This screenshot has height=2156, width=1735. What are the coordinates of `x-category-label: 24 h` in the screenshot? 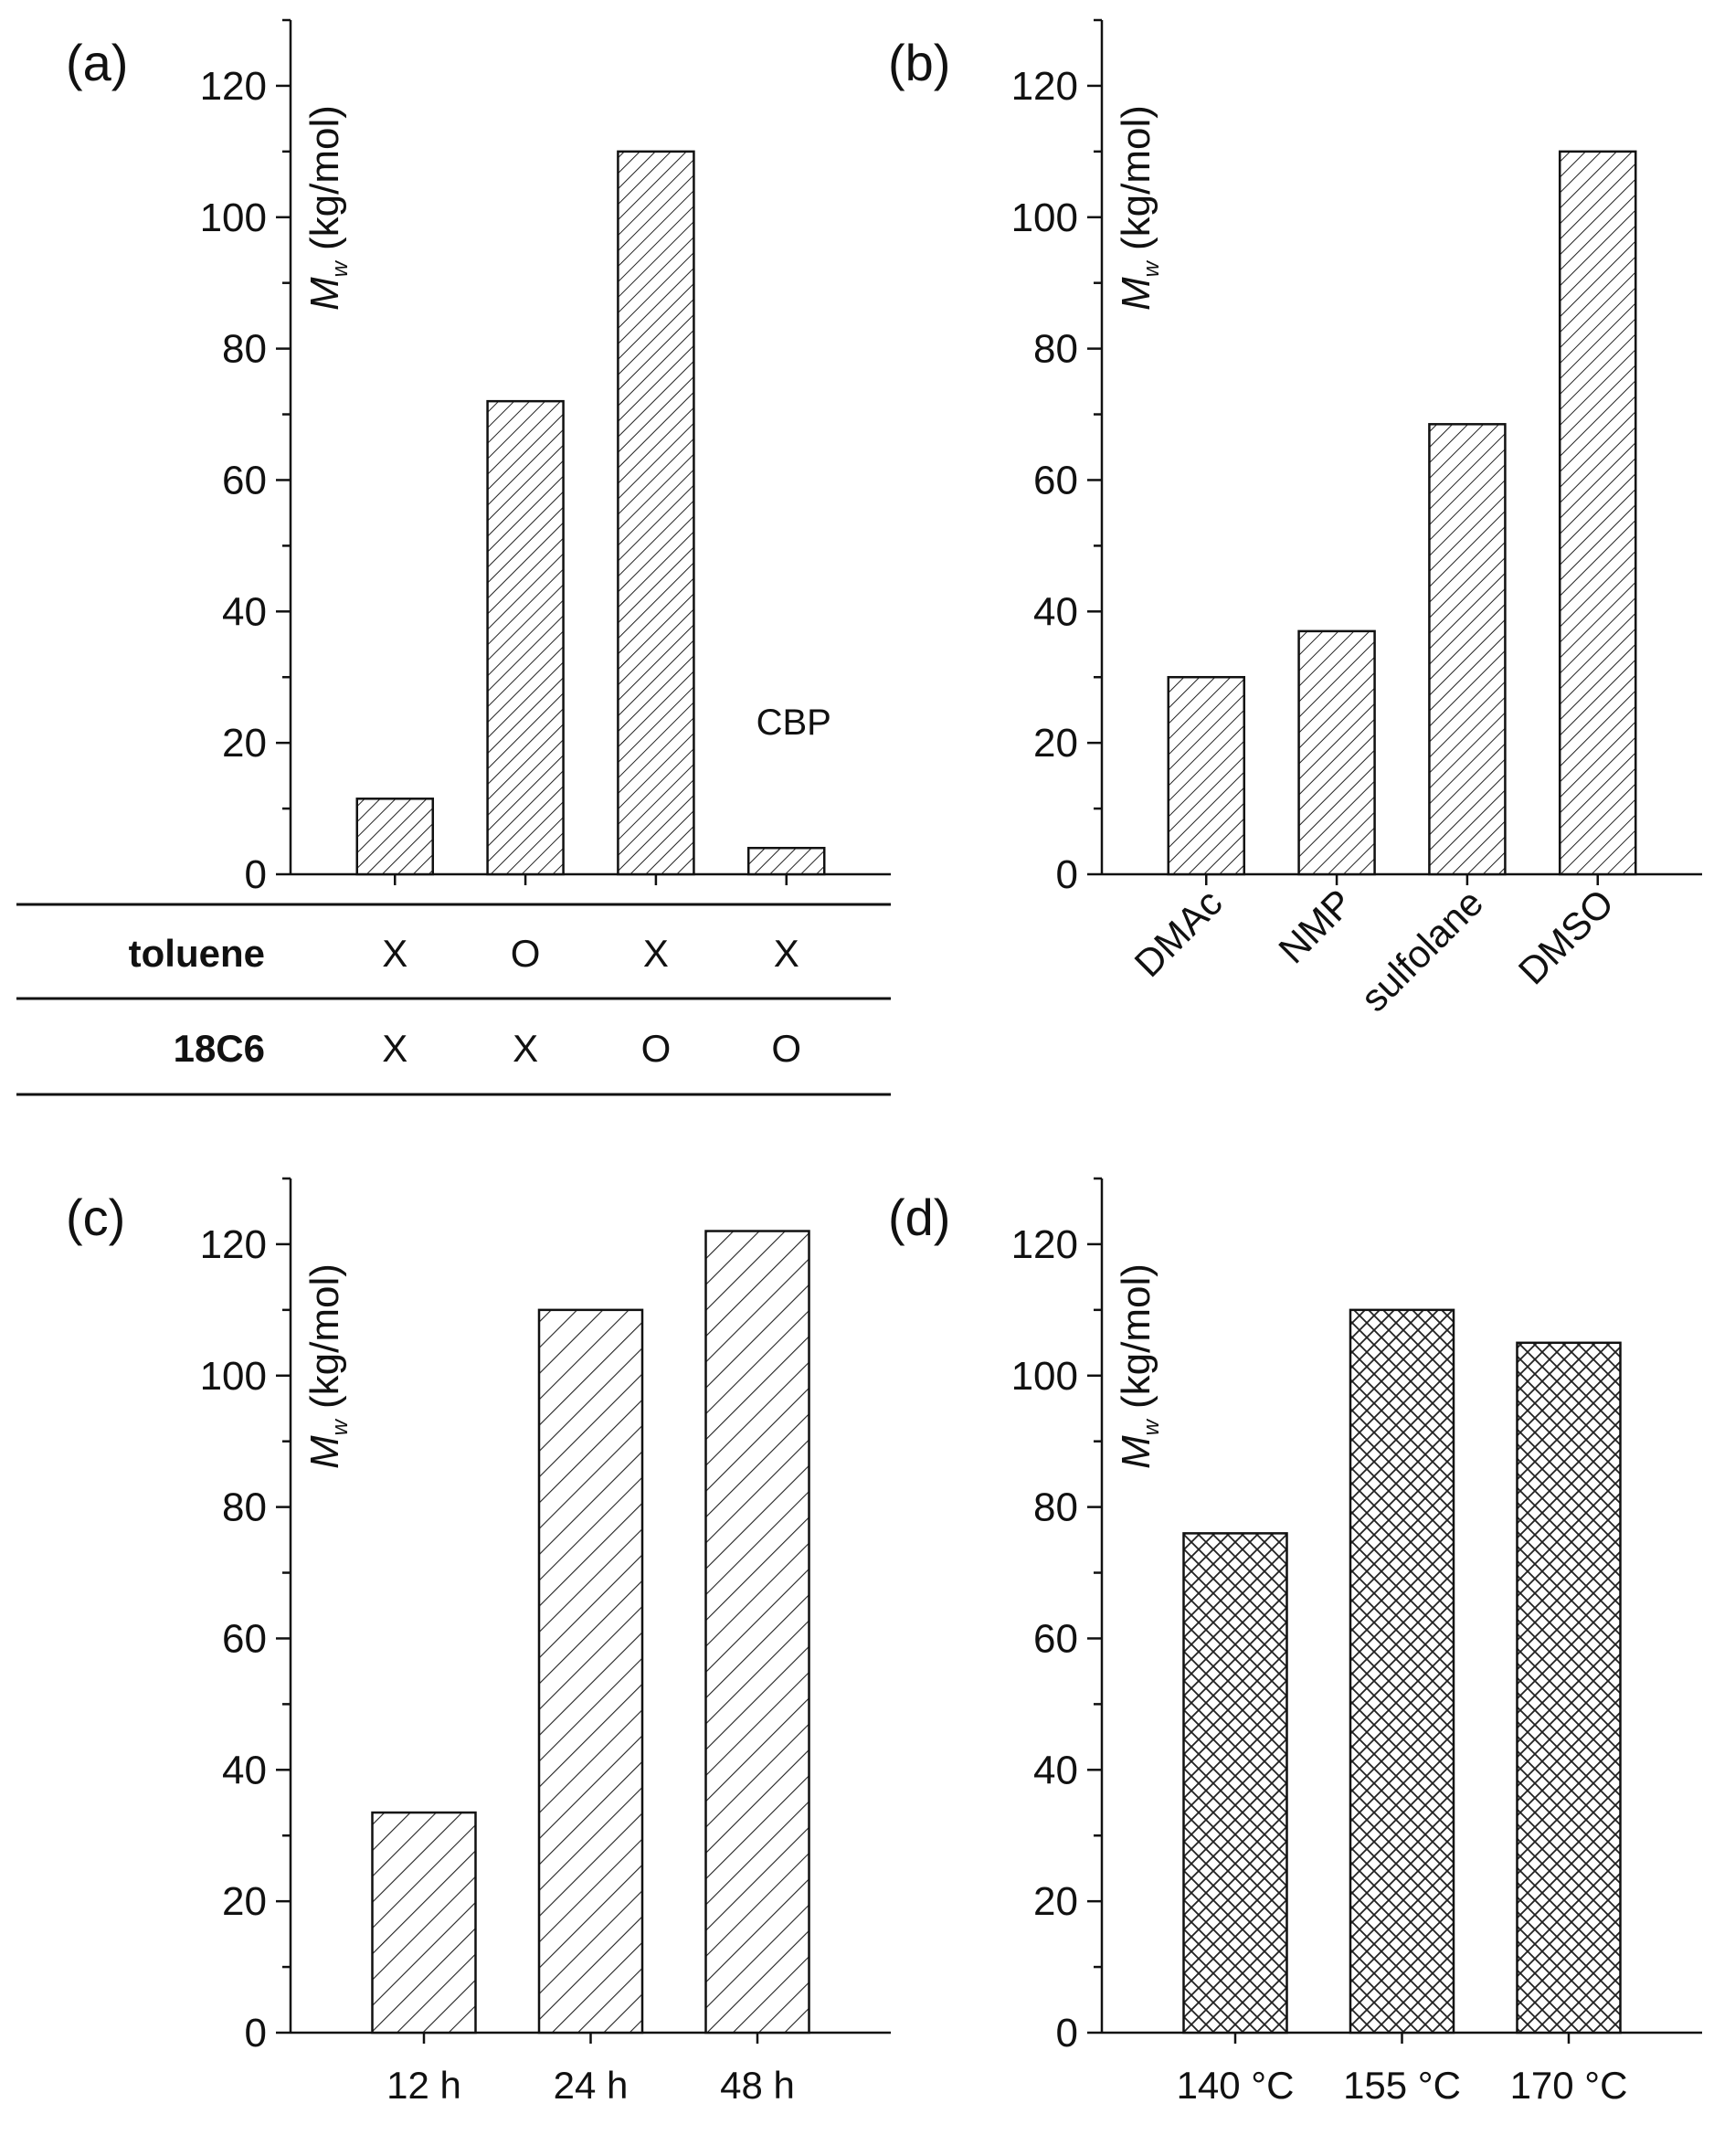 It's located at (591, 2085).